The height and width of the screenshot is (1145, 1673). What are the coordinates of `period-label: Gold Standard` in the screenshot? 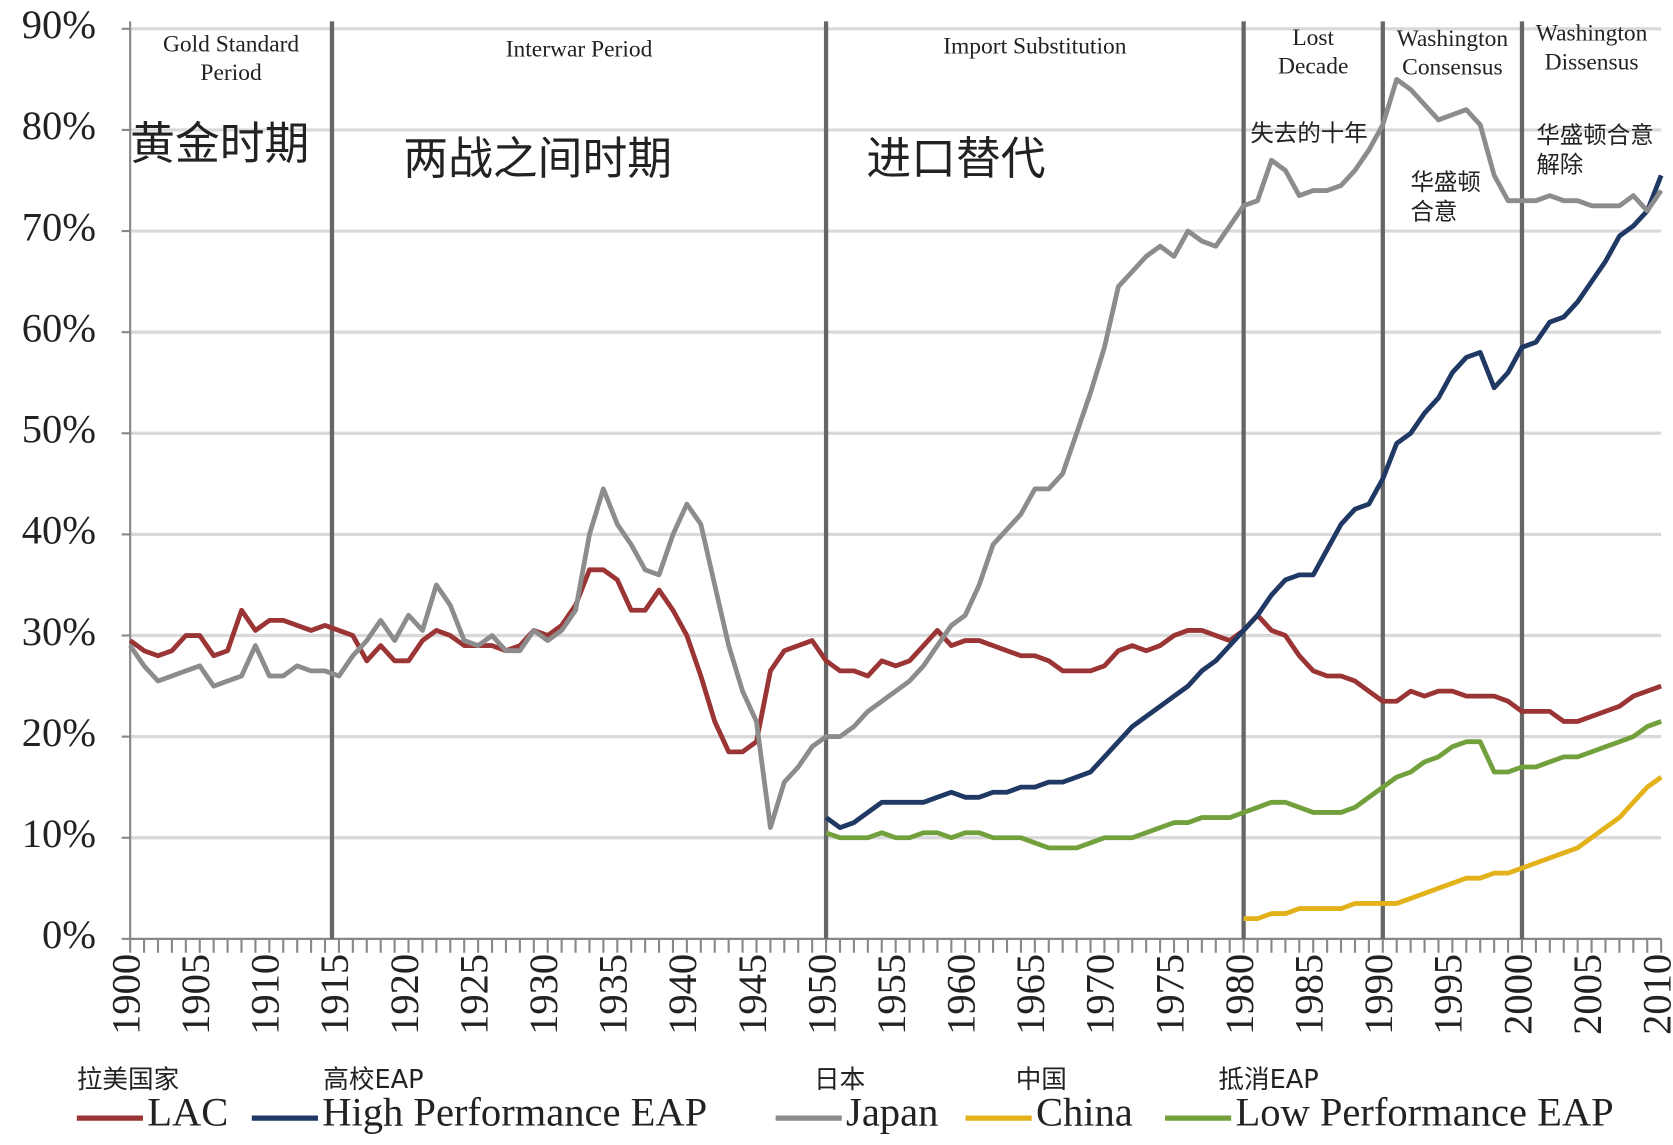 It's located at (231, 44).